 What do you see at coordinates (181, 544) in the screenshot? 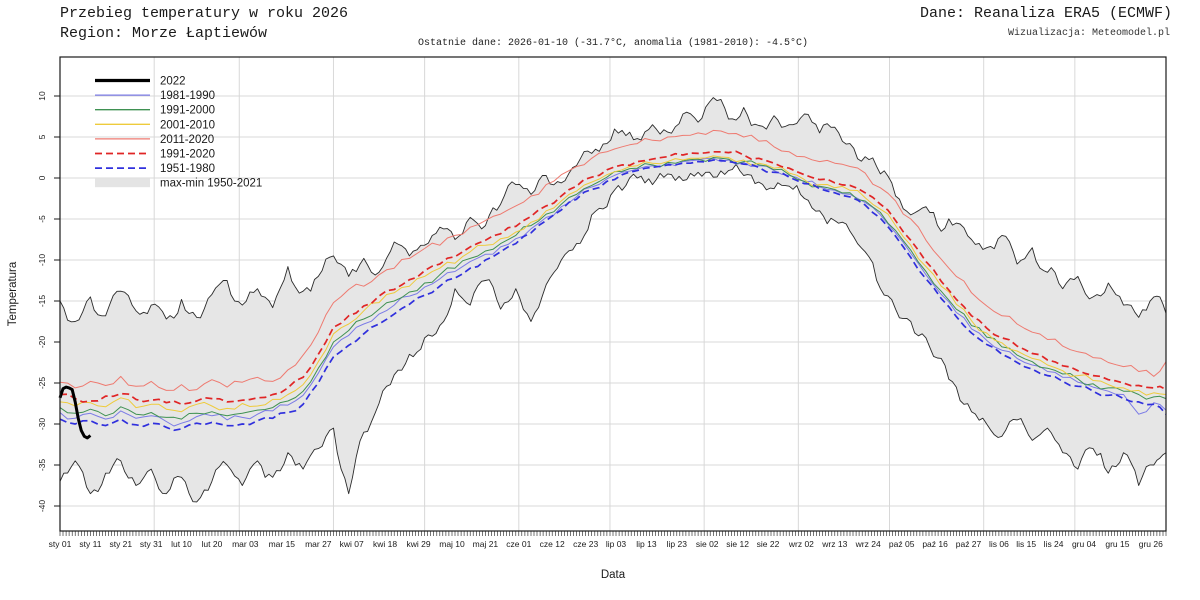
I see `x-tick-label: lut 10` at bounding box center [181, 544].